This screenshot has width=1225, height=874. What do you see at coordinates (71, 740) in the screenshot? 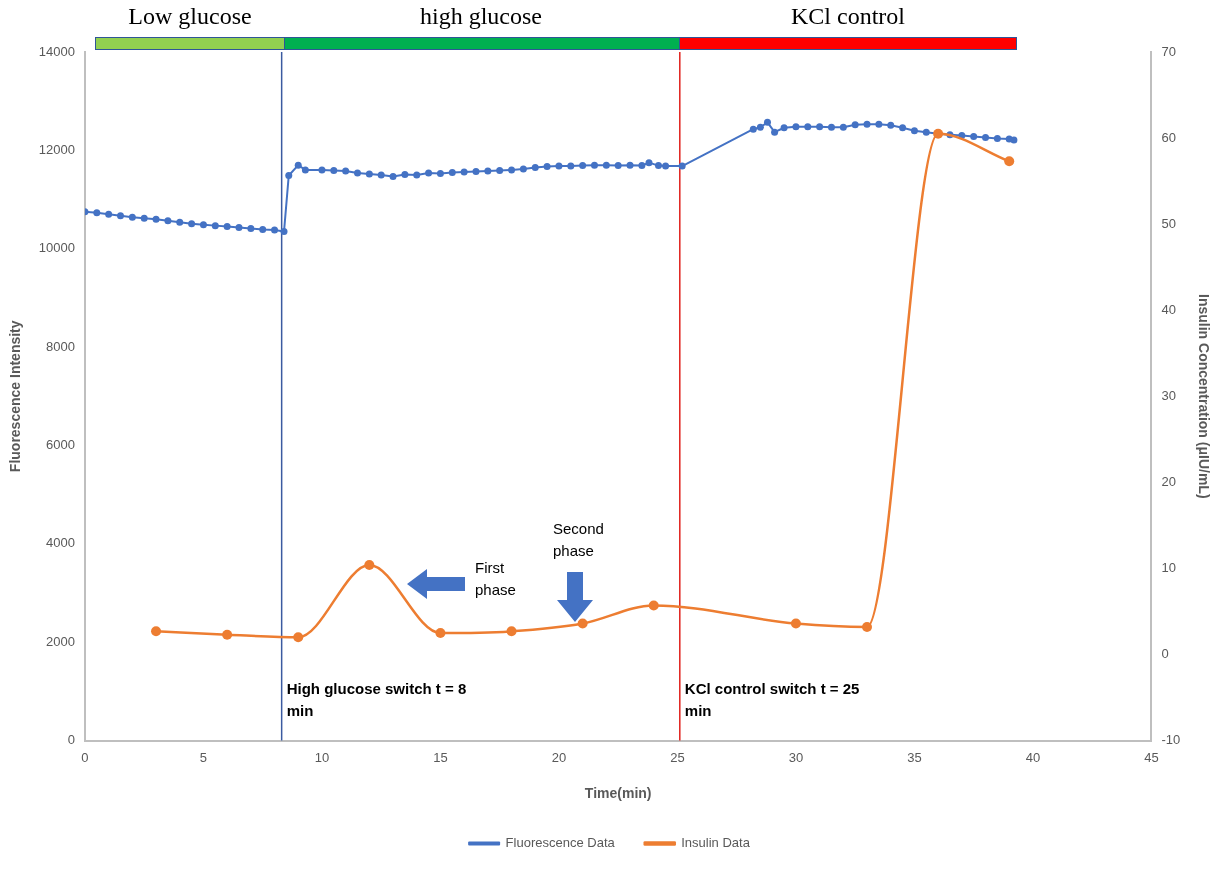
I see `y-tick-label: 0` at bounding box center [71, 740].